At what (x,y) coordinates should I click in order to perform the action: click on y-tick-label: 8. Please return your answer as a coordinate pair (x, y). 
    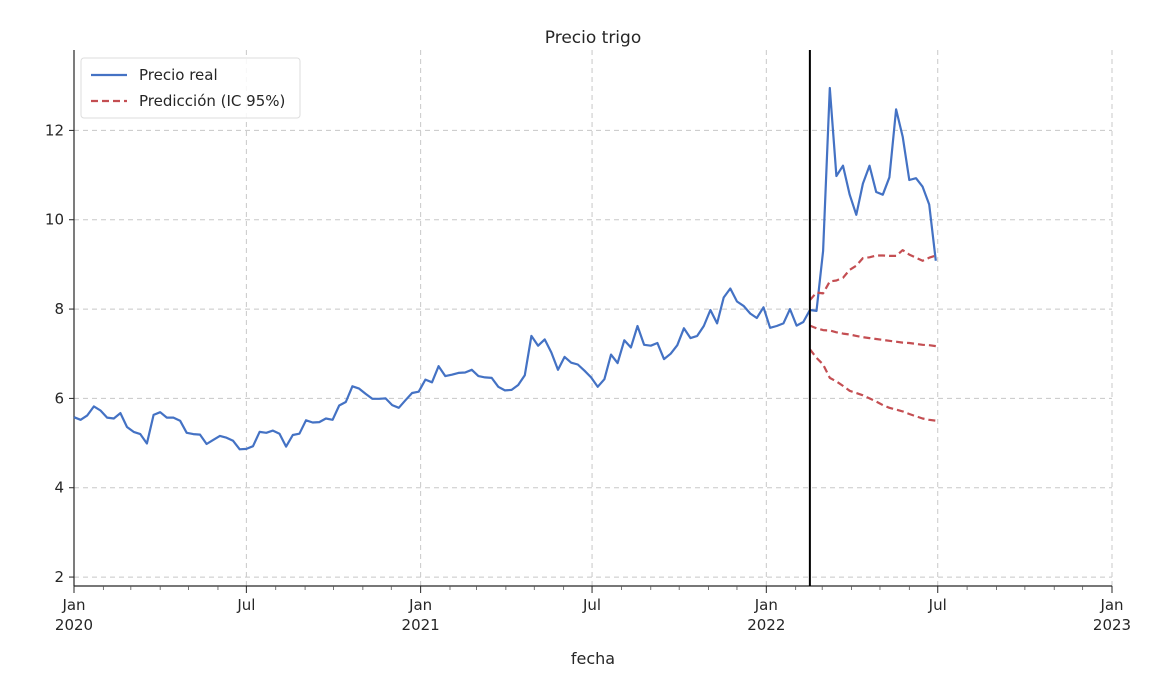
    Looking at the image, I should click on (59, 309).